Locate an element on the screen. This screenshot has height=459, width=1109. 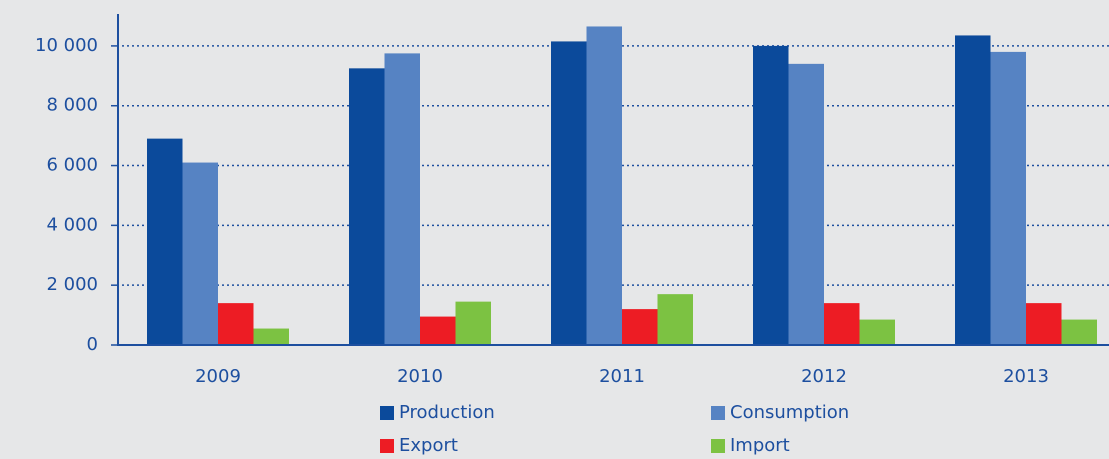
y-tick-label: 4 000 is located at coordinates (72, 224).